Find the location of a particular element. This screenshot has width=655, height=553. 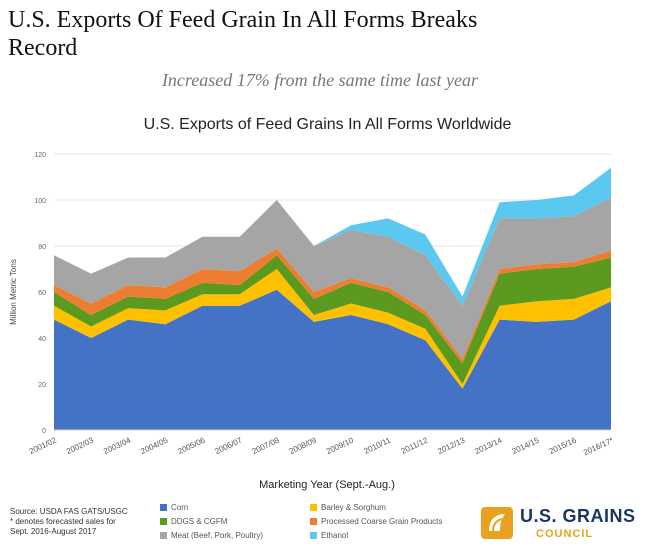

legend-item: Processed Coarse Grain Products is located at coordinates (376, 521).